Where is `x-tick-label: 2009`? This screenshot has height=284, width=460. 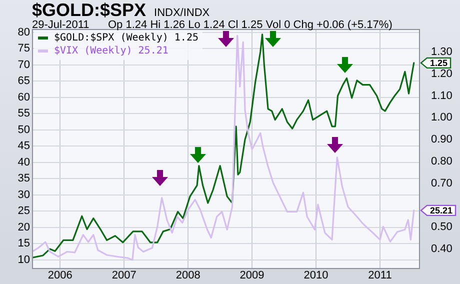
x-tick-label: 2009 is located at coordinates (252, 276).